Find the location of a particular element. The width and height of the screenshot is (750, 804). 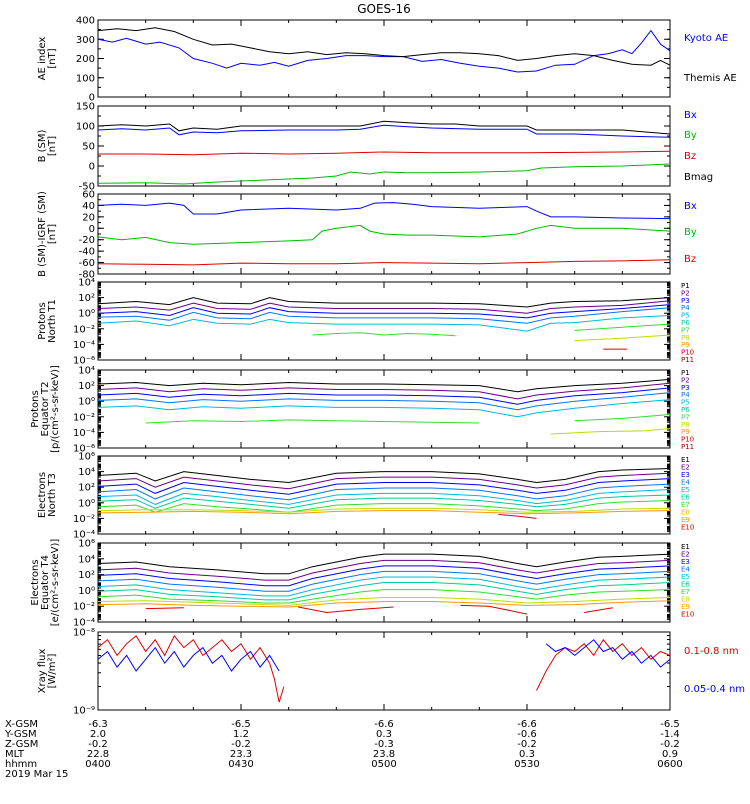

ephemeris-value: 23.3 is located at coordinates (241, 754).